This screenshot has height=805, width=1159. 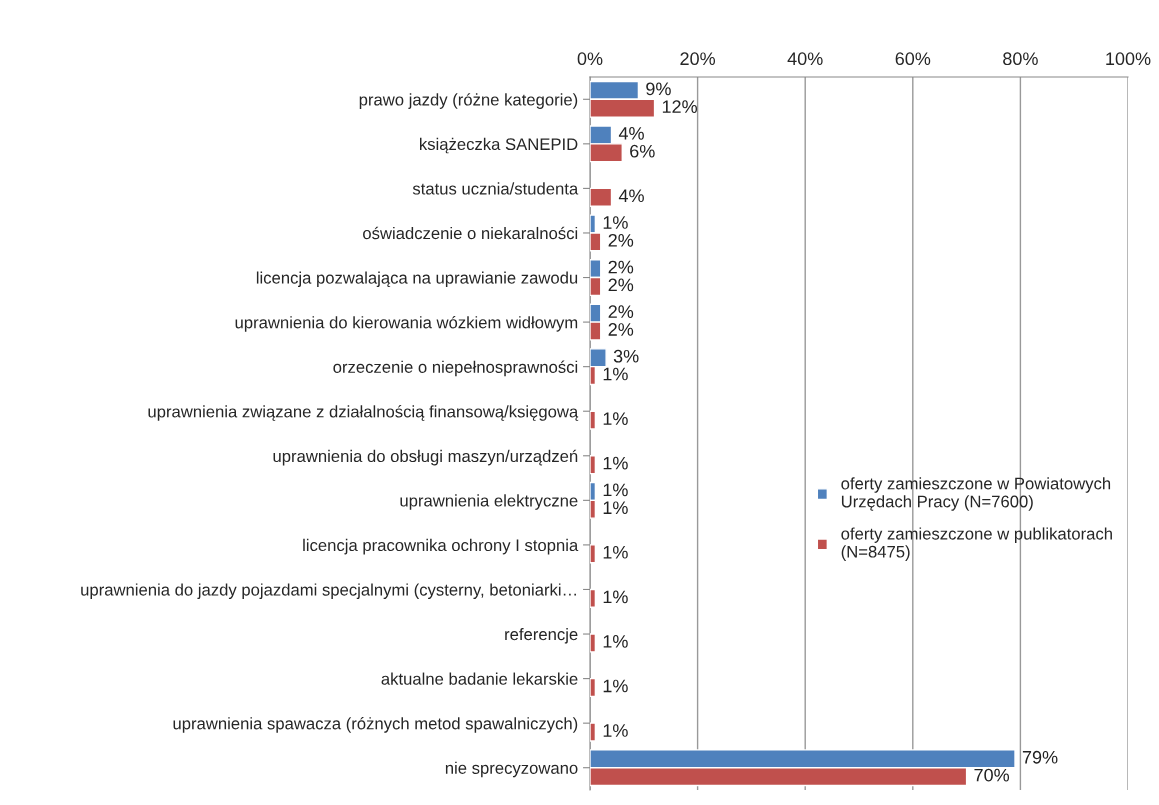 I want to click on y-tick-label: uprawnienia do kierowania wózkiem widłowym, so click(x=406, y=323).